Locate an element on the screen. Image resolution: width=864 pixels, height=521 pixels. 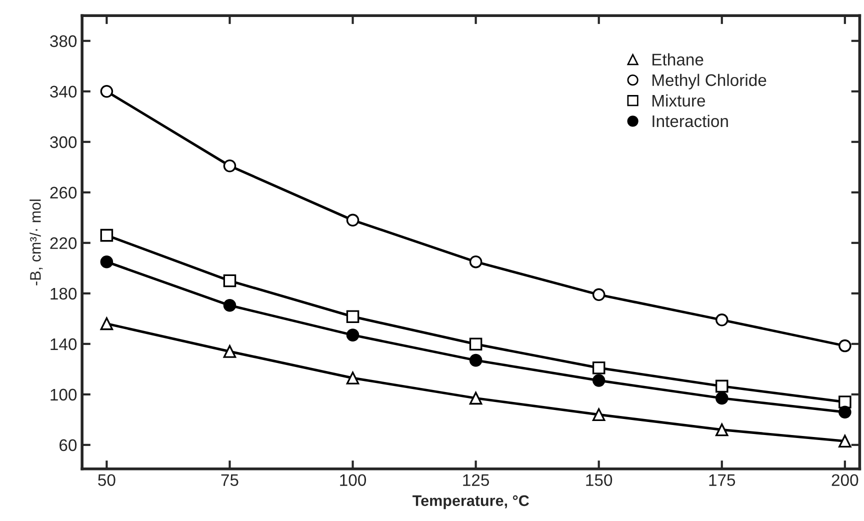
y-axis-title: -B, cm³/· mol is located at coordinates (36, 243).